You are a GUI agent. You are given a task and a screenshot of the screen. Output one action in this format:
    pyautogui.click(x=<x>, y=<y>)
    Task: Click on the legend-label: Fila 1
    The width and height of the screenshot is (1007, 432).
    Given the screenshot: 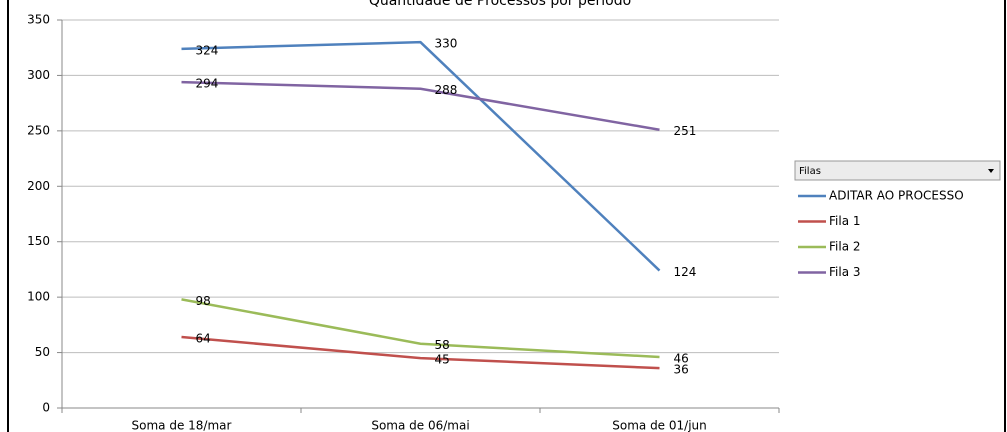 What is the action you would take?
    pyautogui.click(x=845, y=221)
    